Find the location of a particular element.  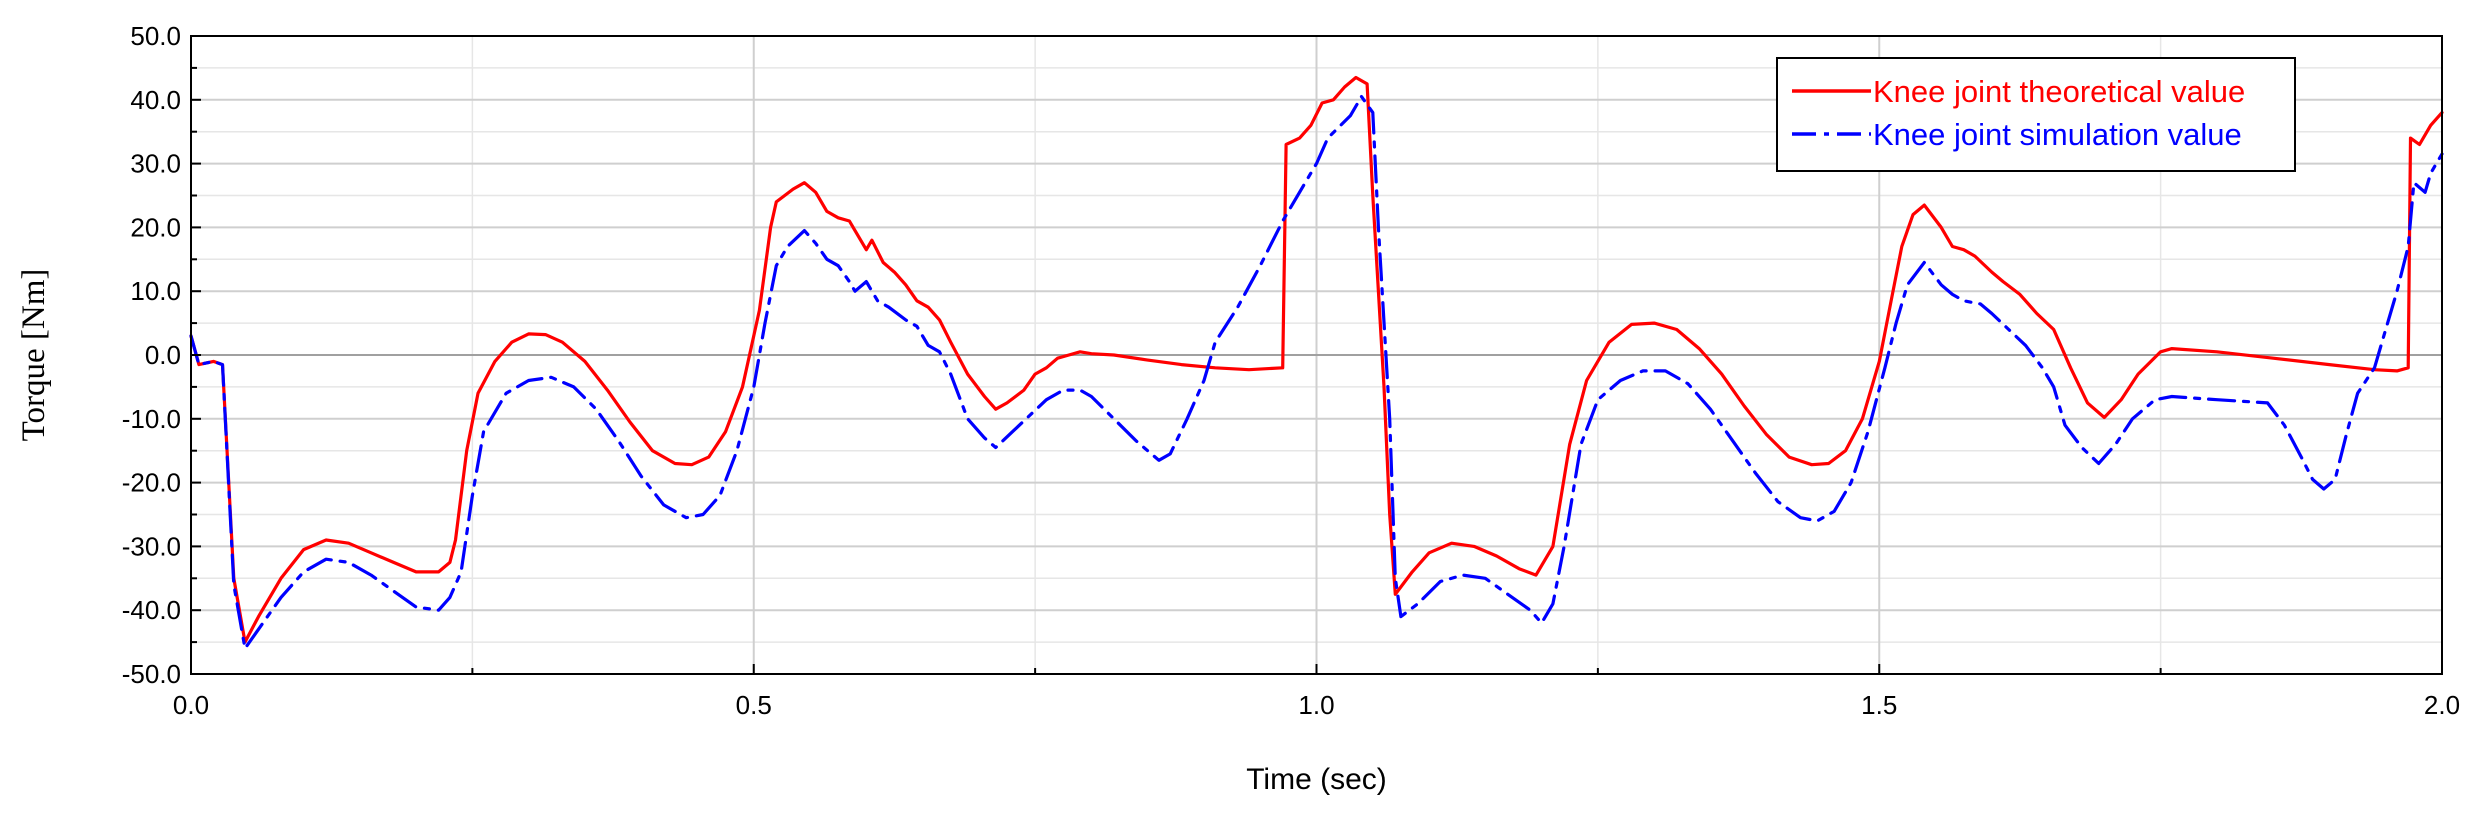

legend-box is located at coordinates (2036, 114).